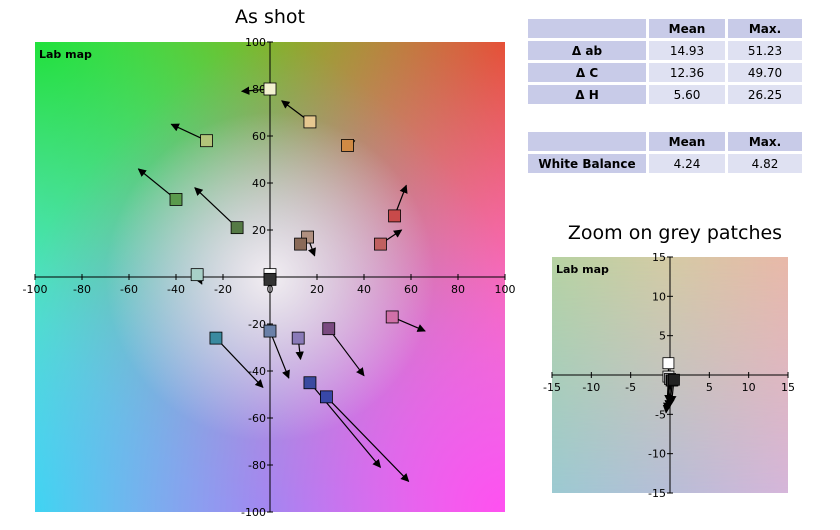 This screenshot has width=840, height=530. What do you see at coordinates (591, 387) in the screenshot?
I see `x-tick-label: -10` at bounding box center [591, 387].